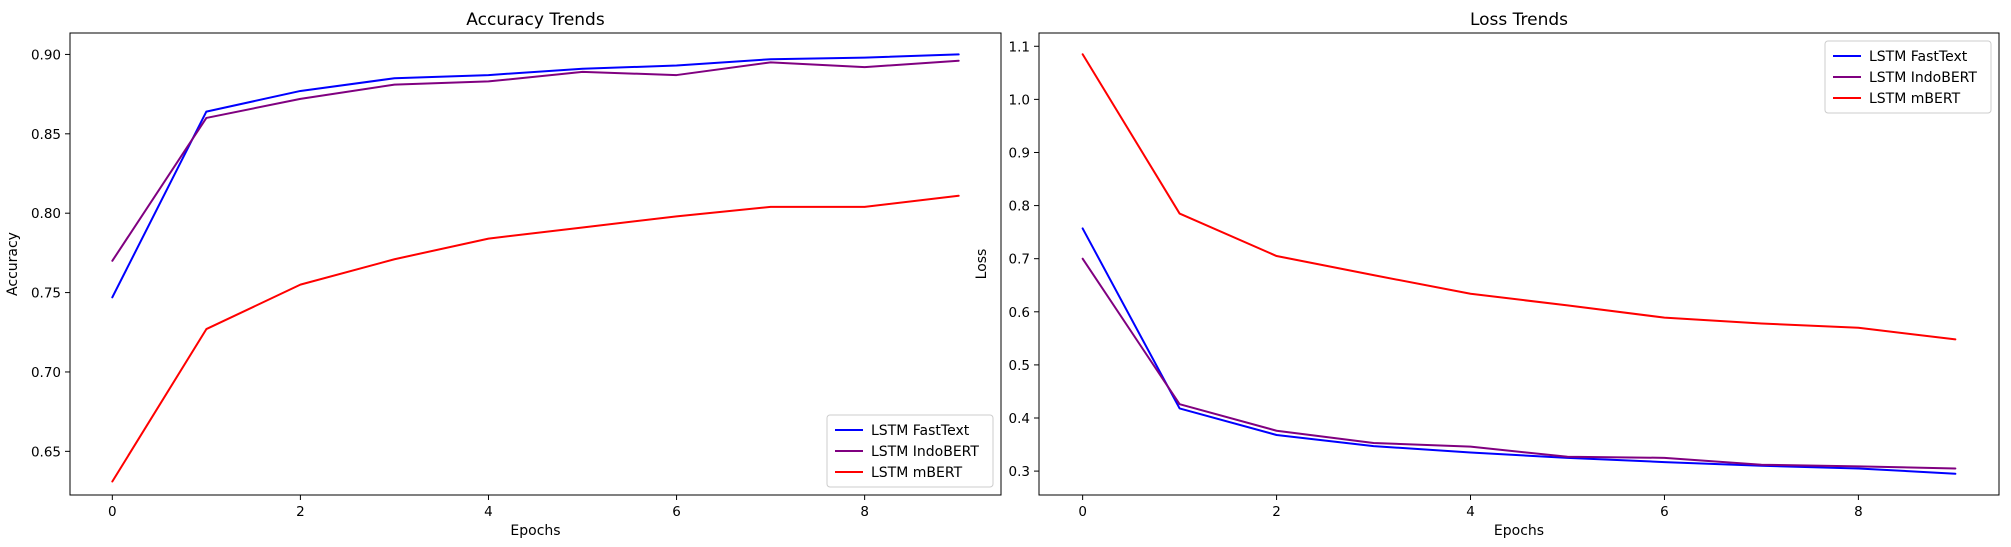 This screenshot has height=547, width=2011. I want to click on y-tick-label: 0.80, so click(46, 214).